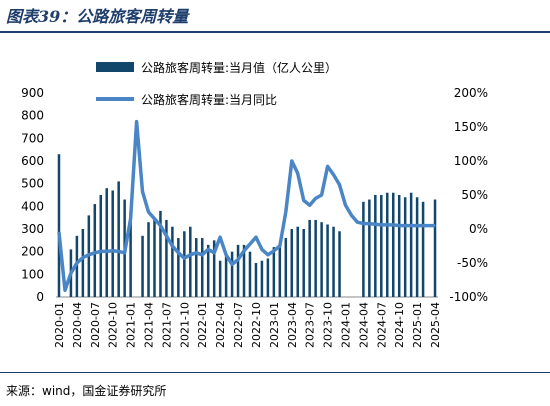  What do you see at coordinates (328, 325) in the screenshot?
I see `x-tick-label: 2023-10` at bounding box center [328, 325].